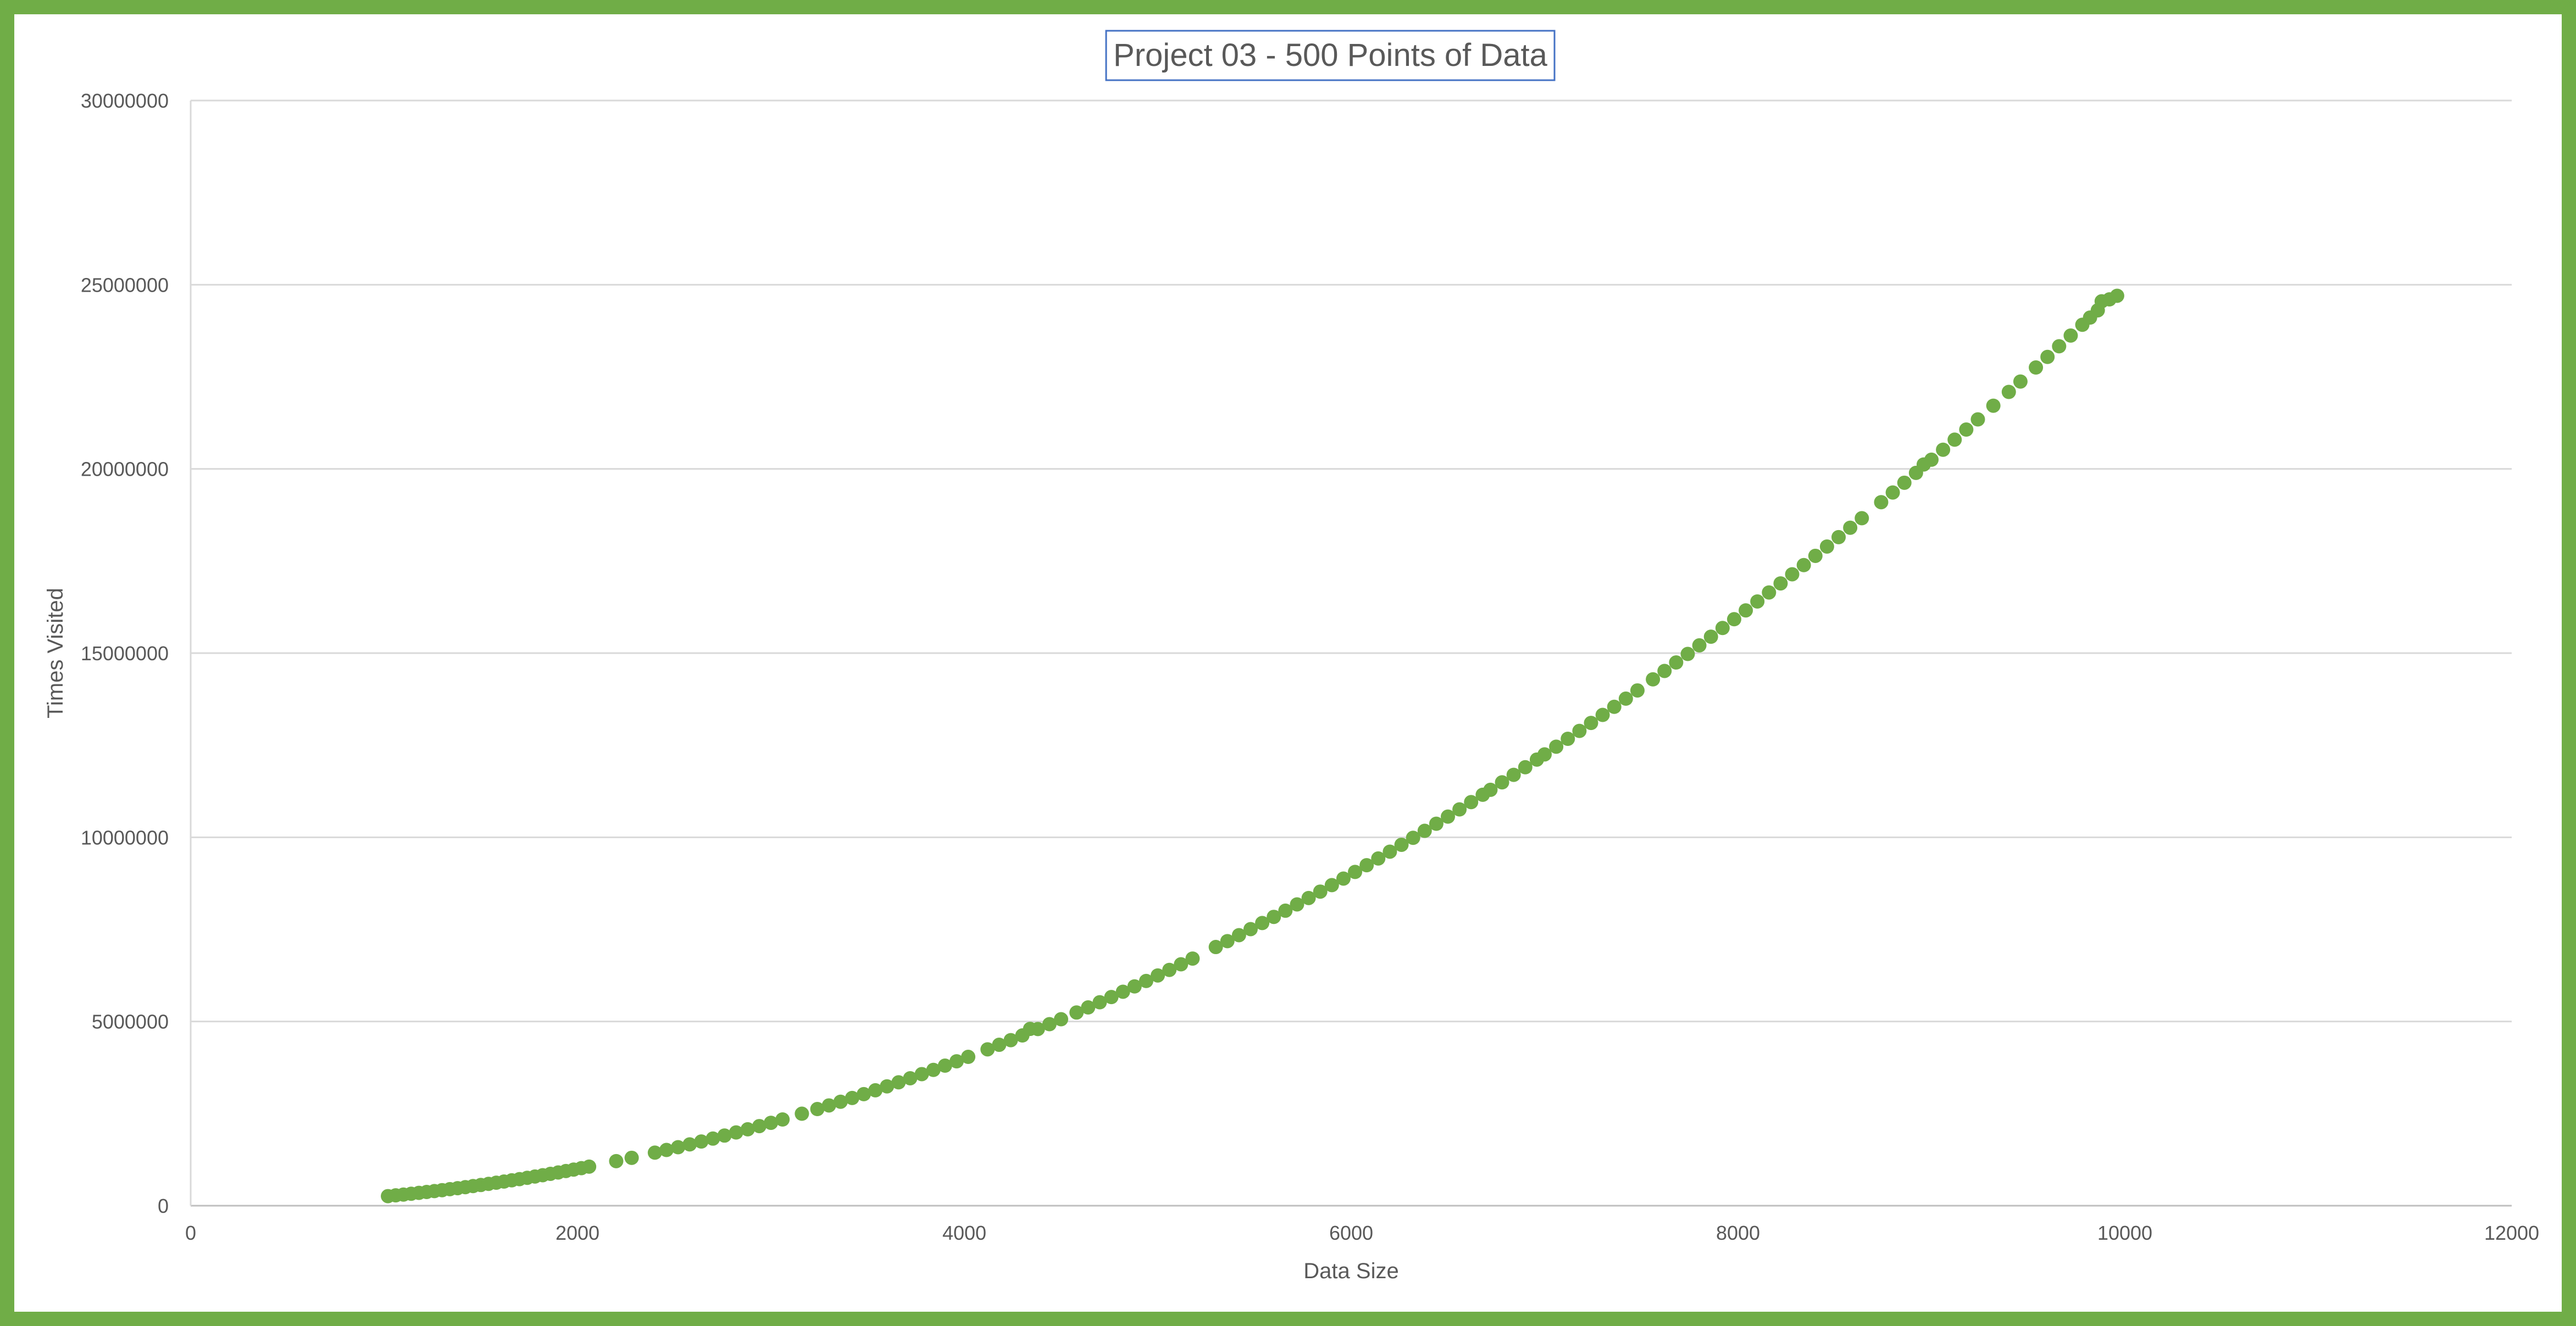 The width and height of the screenshot is (2576, 1326). What do you see at coordinates (125, 101) in the screenshot?
I see `y-tick-label: 30000000` at bounding box center [125, 101].